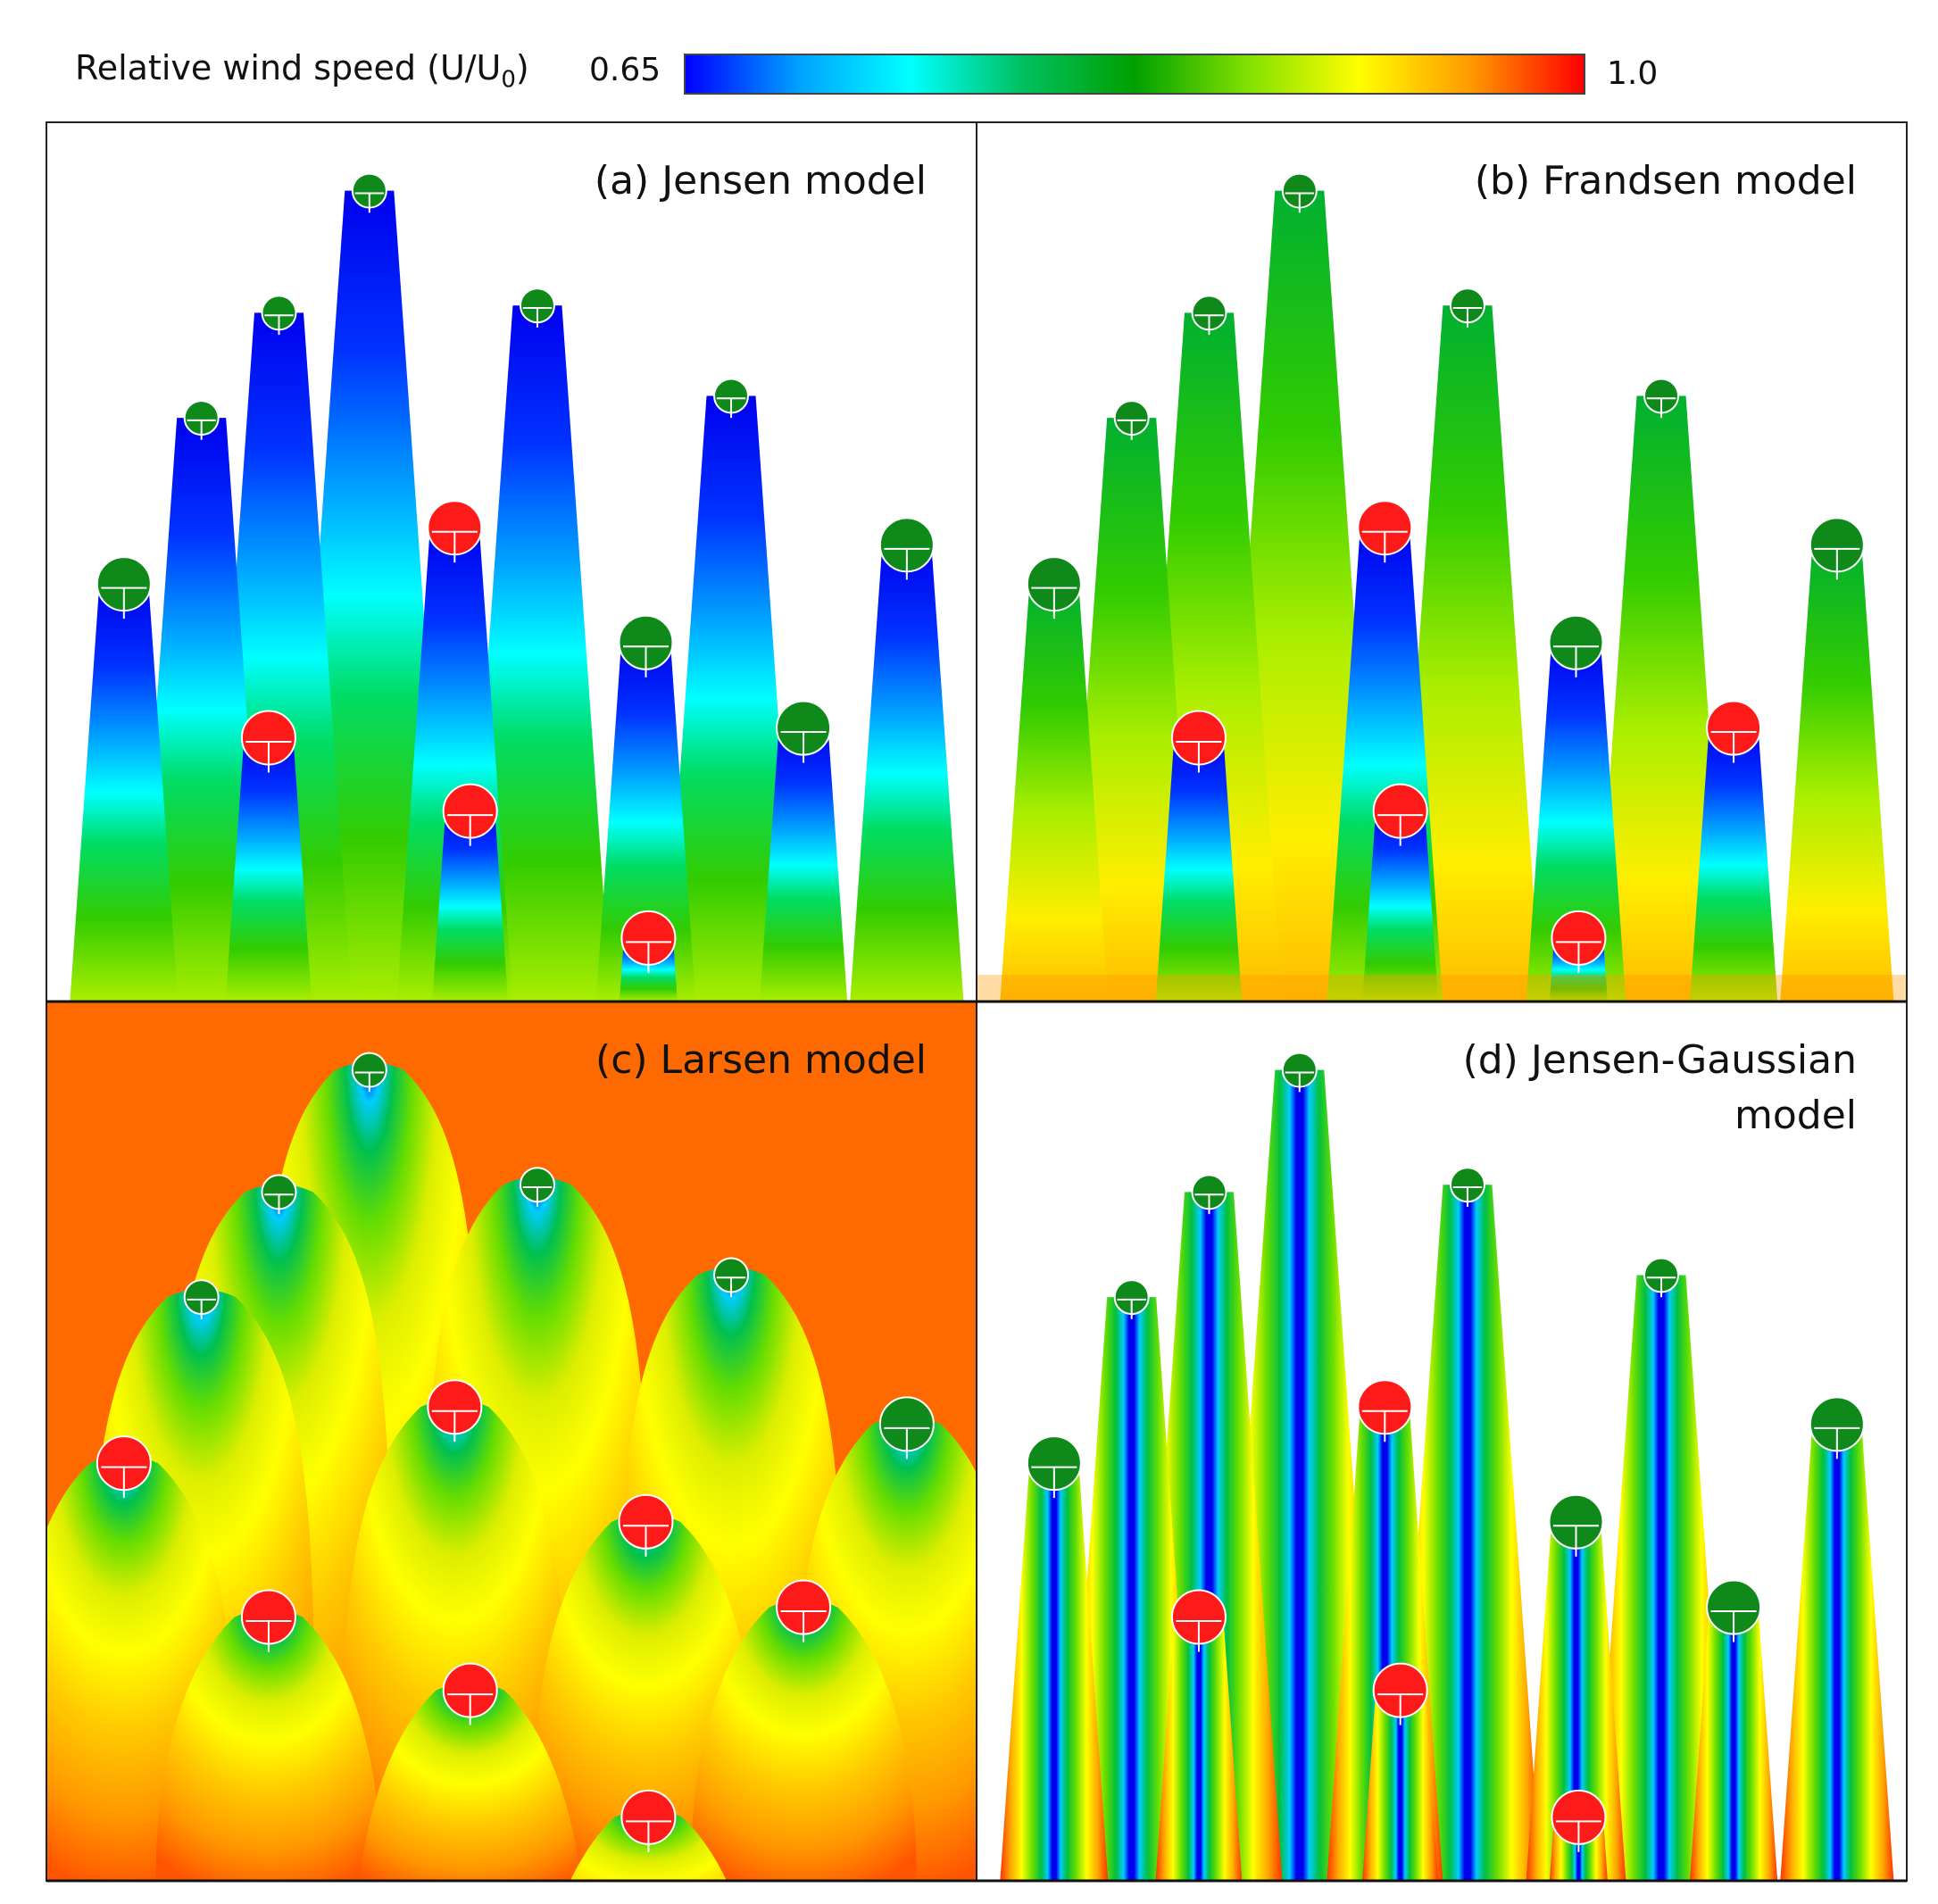  Describe the element at coordinates (1660, 1060) in the screenshot. I see `panel-title: (d) Jensen-Gaussian` at that location.